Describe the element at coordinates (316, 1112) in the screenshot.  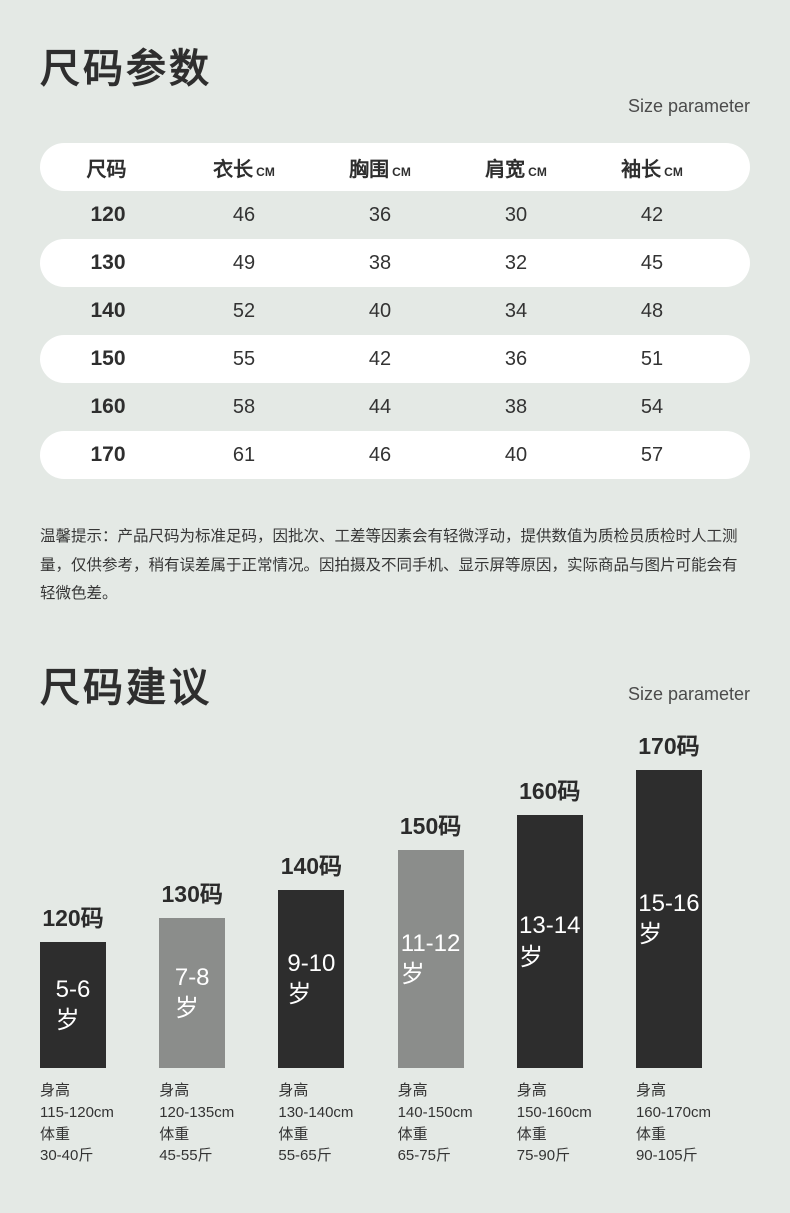
I see `stat-height-value: 130-140cm` at that location.